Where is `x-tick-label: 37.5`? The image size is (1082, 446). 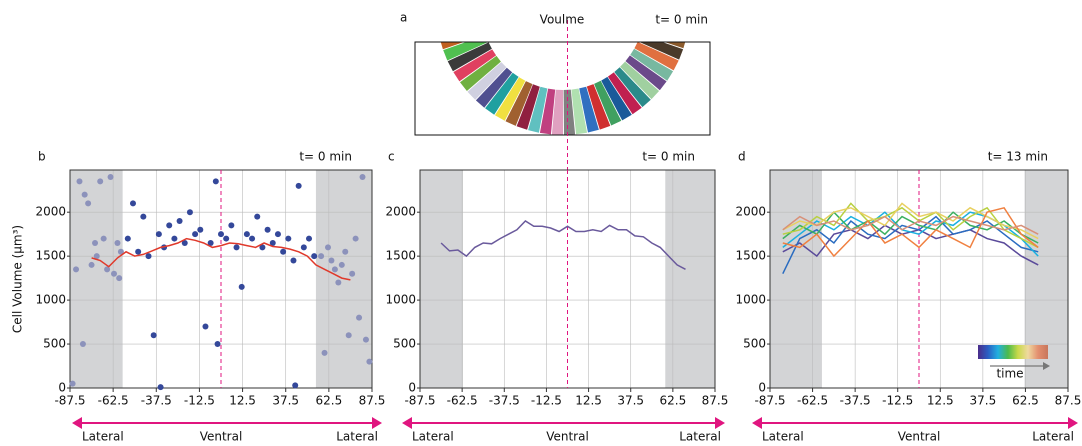
x-tick-label: 37.5 is located at coordinates (630, 401).